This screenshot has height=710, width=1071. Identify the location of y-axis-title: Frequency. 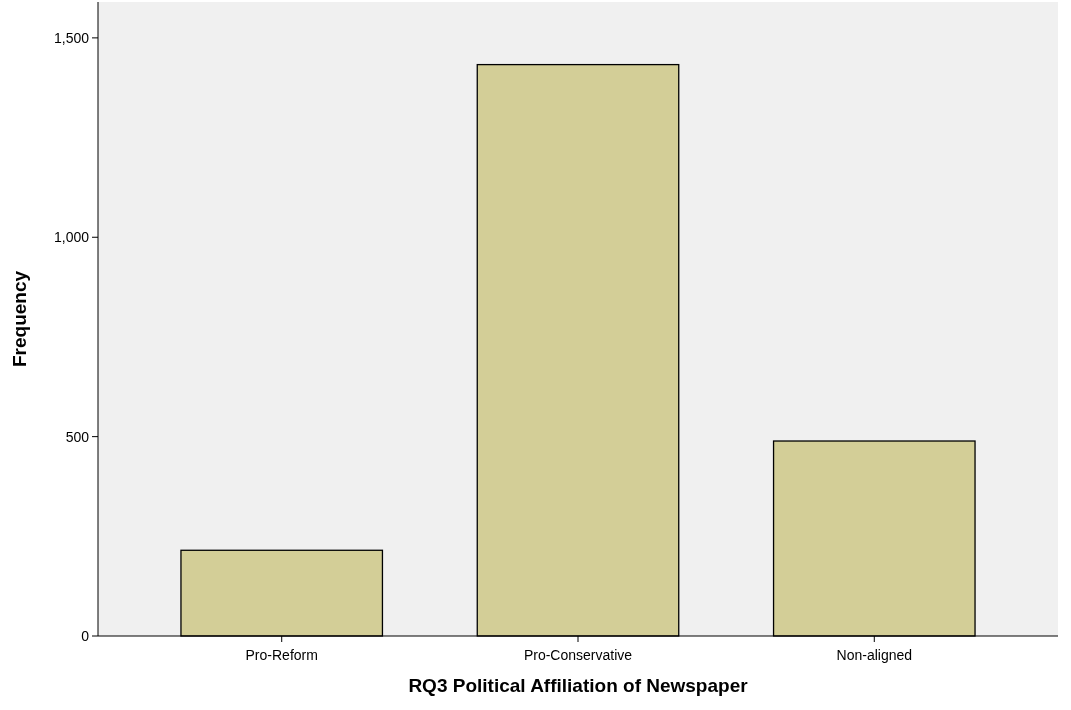
(19, 319).